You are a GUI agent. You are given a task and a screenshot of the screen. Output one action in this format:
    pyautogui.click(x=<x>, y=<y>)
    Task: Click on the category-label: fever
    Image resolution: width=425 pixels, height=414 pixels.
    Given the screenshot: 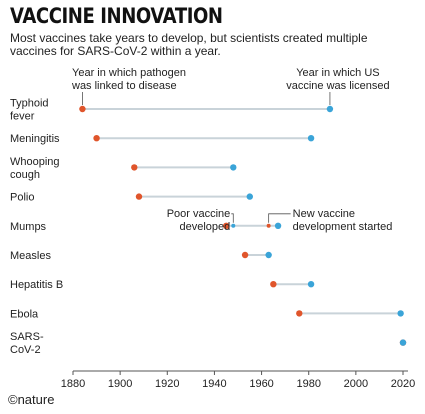 What is the action you would take?
    pyautogui.click(x=22, y=117)
    